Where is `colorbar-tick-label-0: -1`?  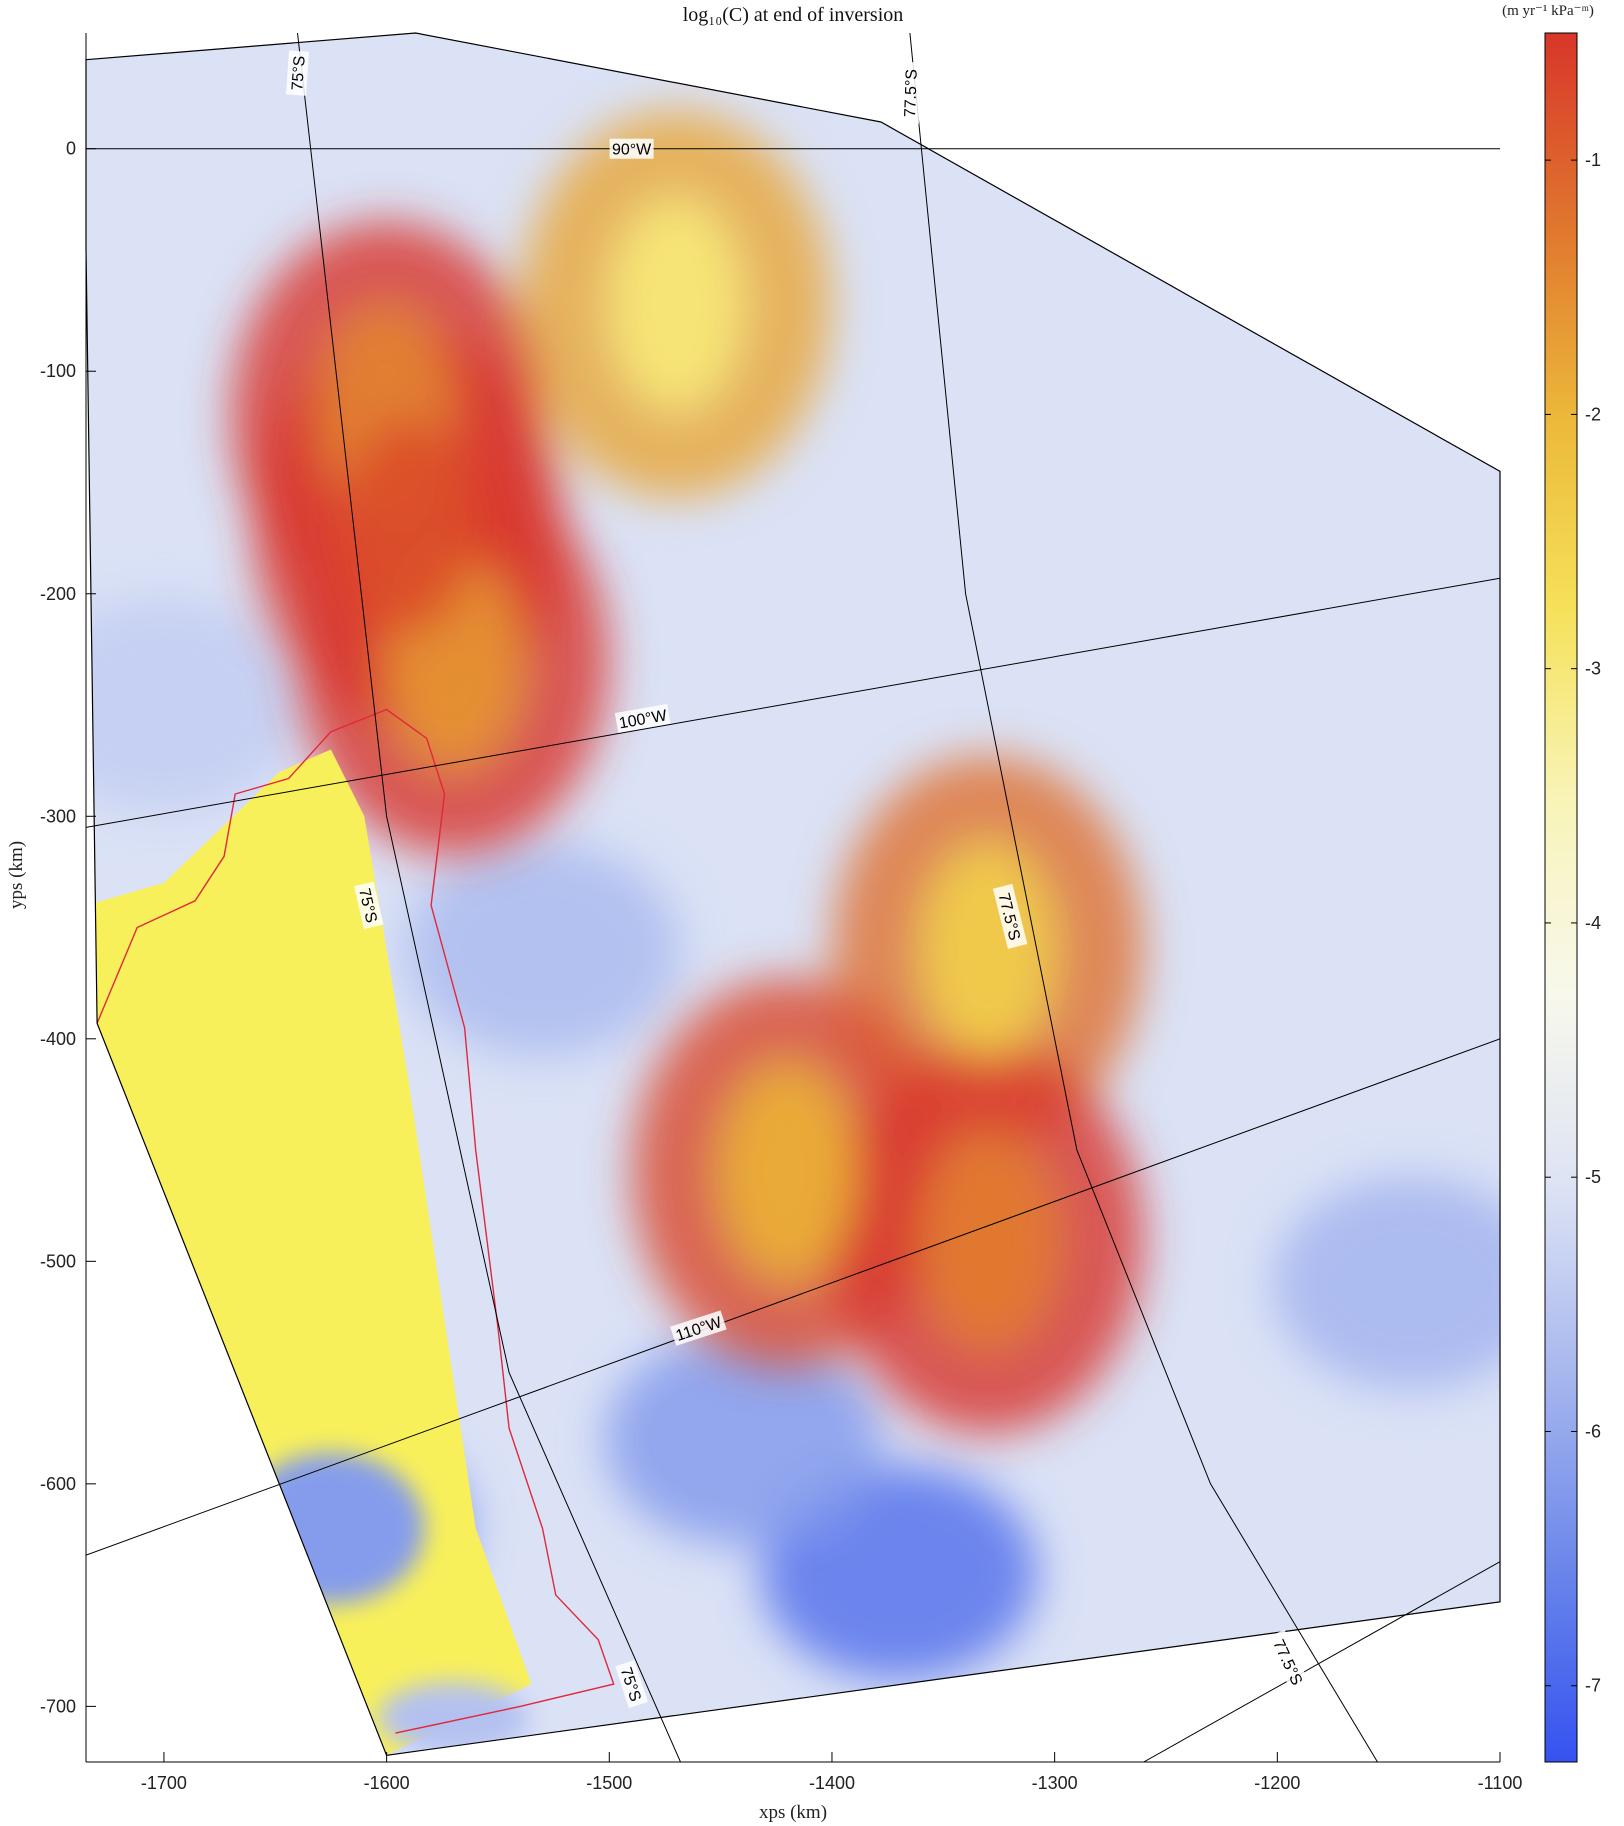 colorbar-tick-label-0: -1 is located at coordinates (1593, 160).